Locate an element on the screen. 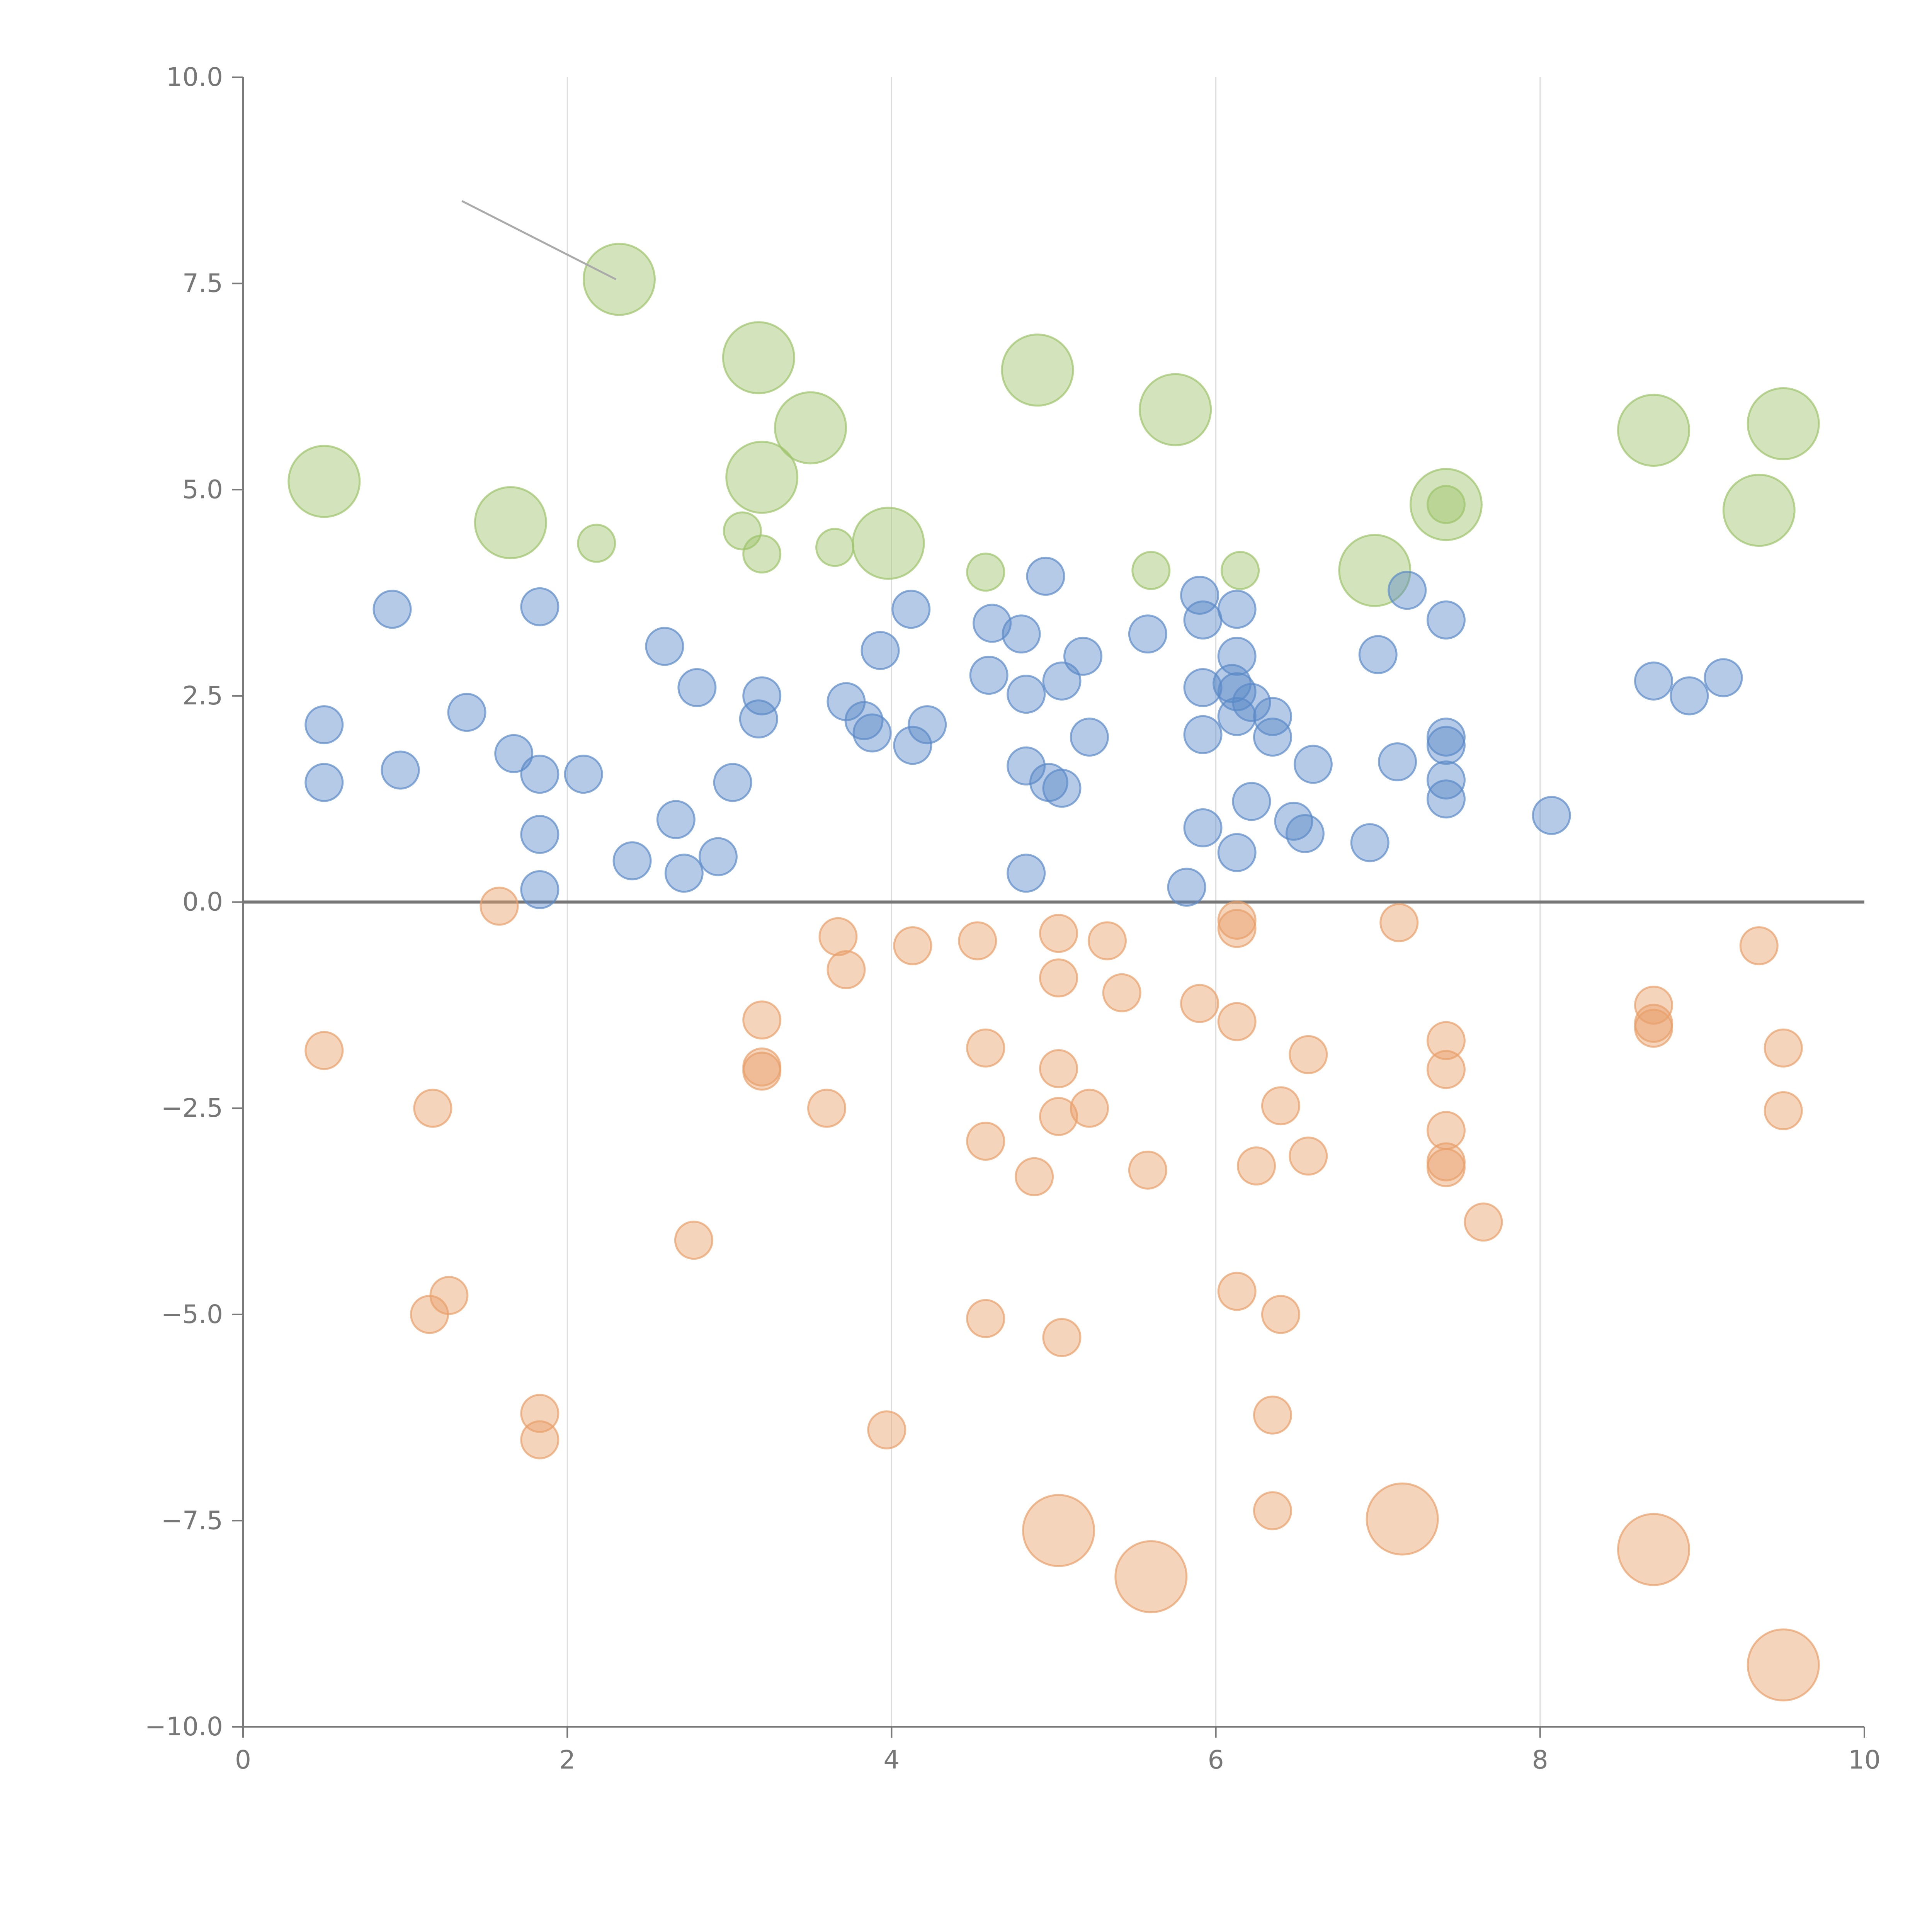  callout-line is located at coordinates (539, 241).